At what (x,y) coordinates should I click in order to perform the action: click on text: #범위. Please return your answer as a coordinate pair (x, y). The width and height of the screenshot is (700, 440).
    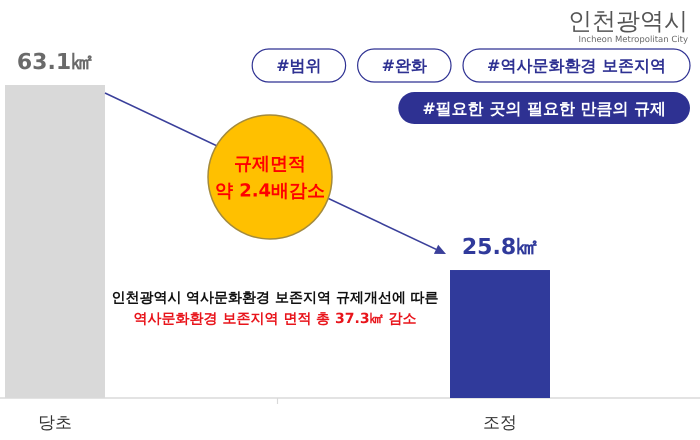
    Looking at the image, I should click on (299, 65).